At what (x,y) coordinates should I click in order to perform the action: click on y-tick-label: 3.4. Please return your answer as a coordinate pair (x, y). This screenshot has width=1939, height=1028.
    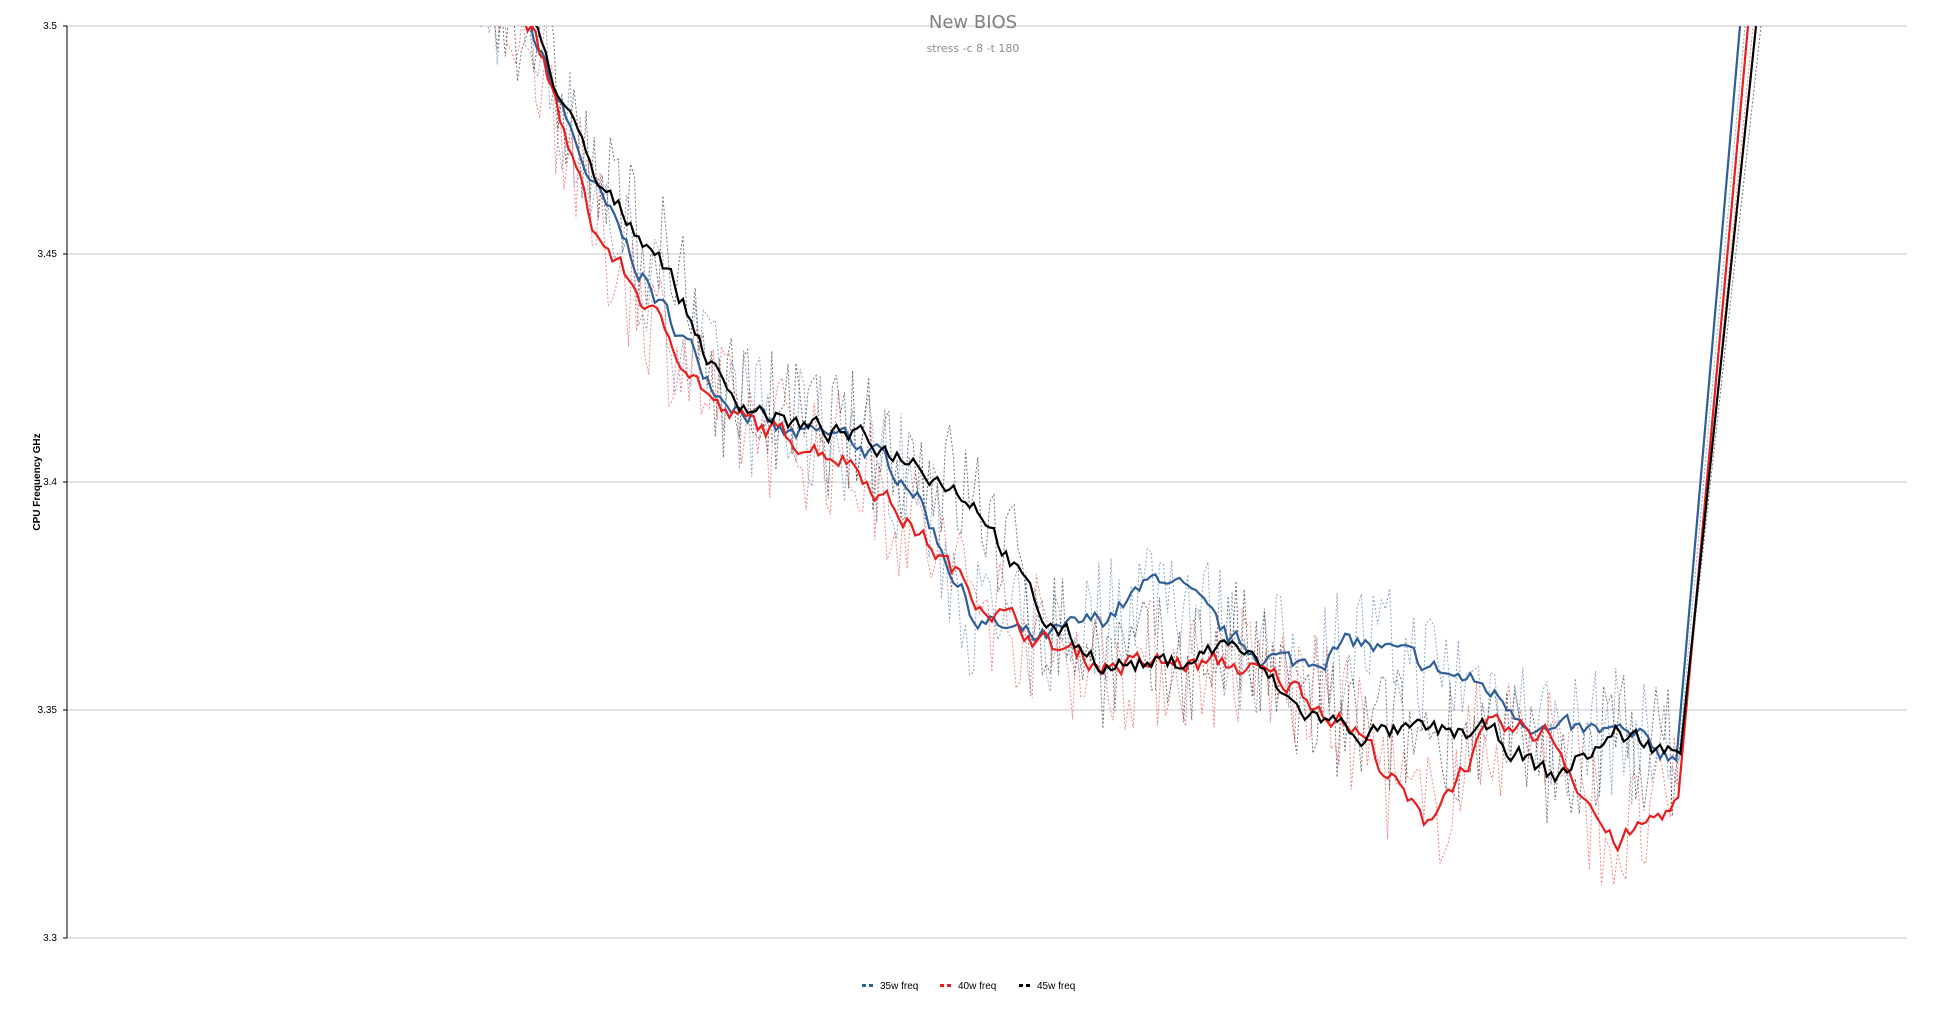
    Looking at the image, I should click on (50, 482).